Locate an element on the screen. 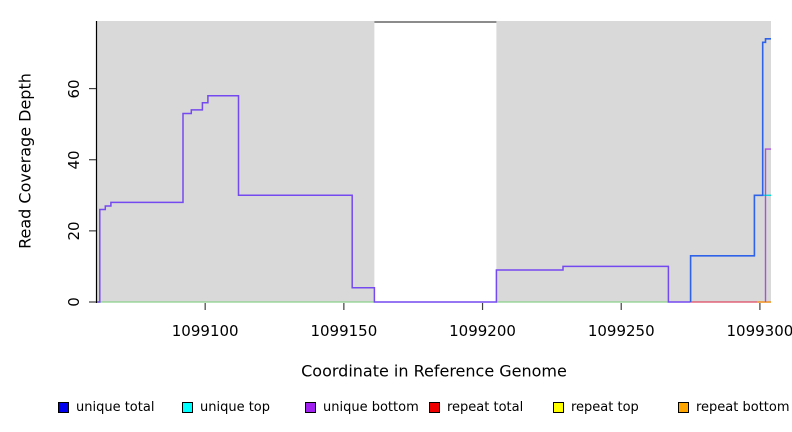 The height and width of the screenshot is (432, 792). legend-label: repeat top is located at coordinates (605, 407).